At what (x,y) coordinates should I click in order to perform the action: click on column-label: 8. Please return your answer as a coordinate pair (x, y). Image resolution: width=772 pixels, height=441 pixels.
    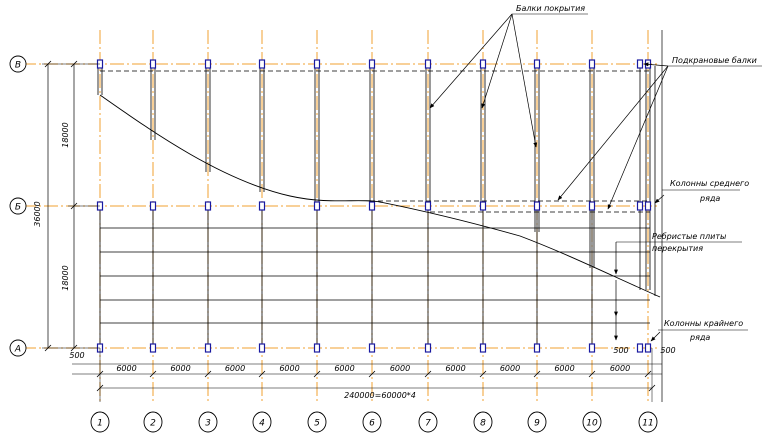
    Looking at the image, I should click on (483, 424).